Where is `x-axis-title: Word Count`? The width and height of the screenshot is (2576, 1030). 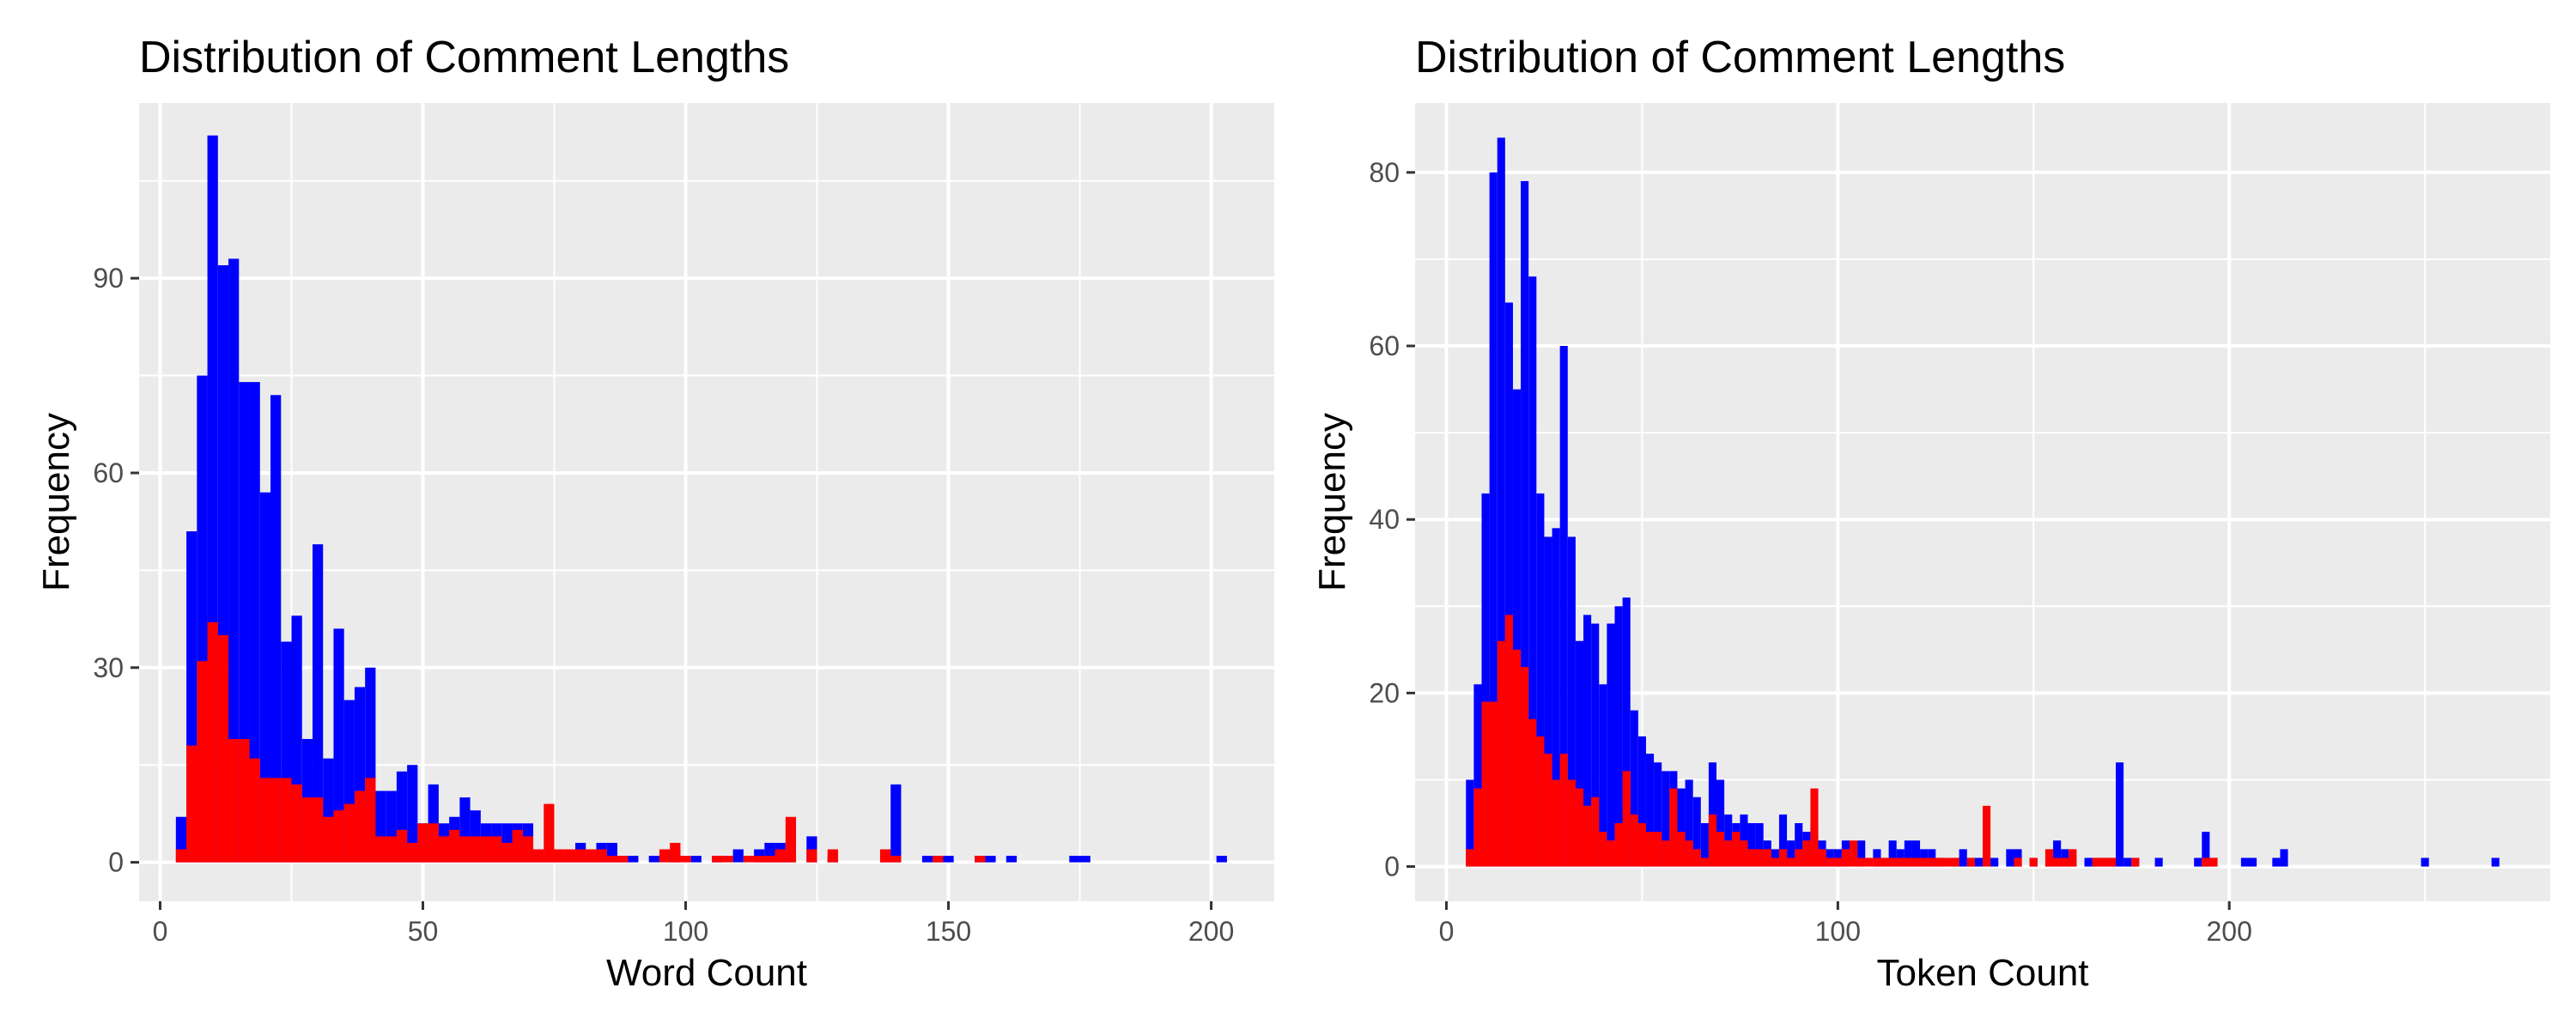 x-axis-title: Word Count is located at coordinates (706, 973).